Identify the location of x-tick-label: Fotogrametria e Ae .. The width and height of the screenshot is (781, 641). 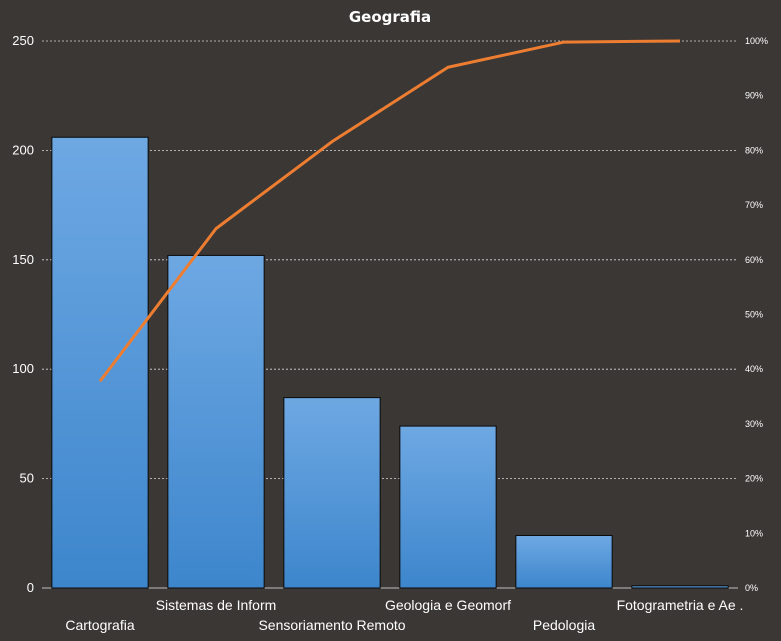
(680, 605).